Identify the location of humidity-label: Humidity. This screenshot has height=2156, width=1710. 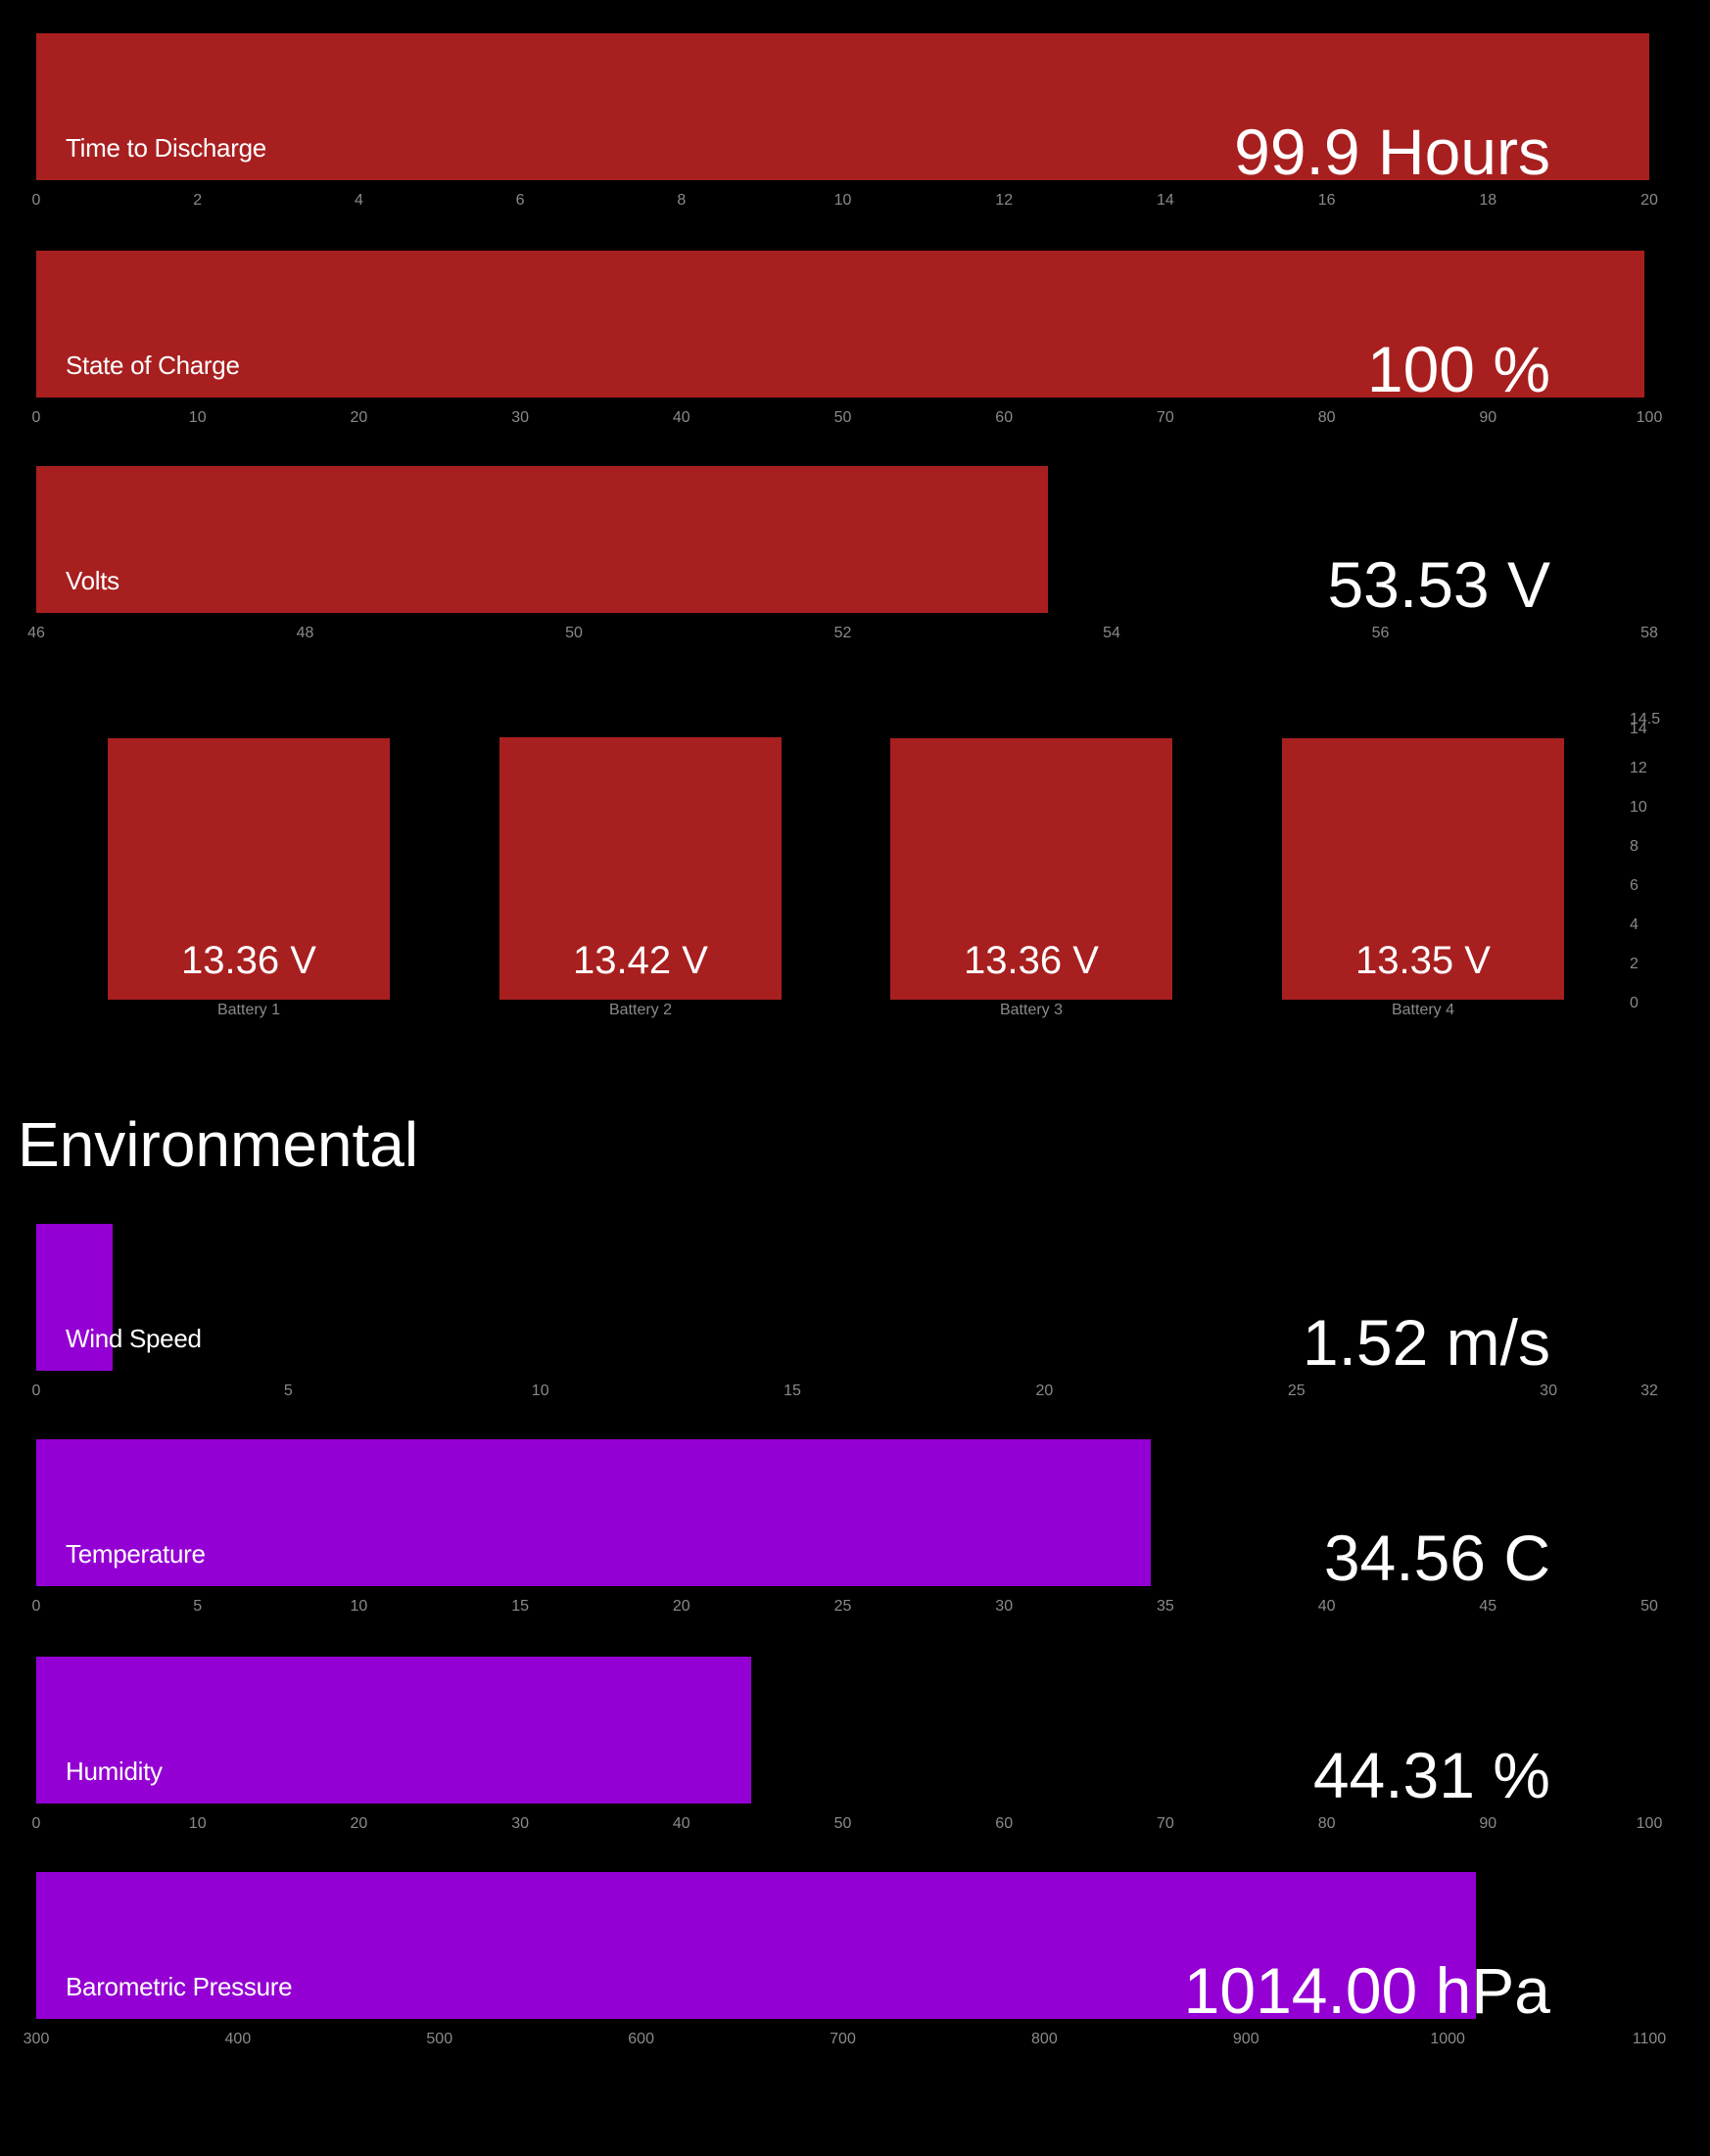
(114, 1772).